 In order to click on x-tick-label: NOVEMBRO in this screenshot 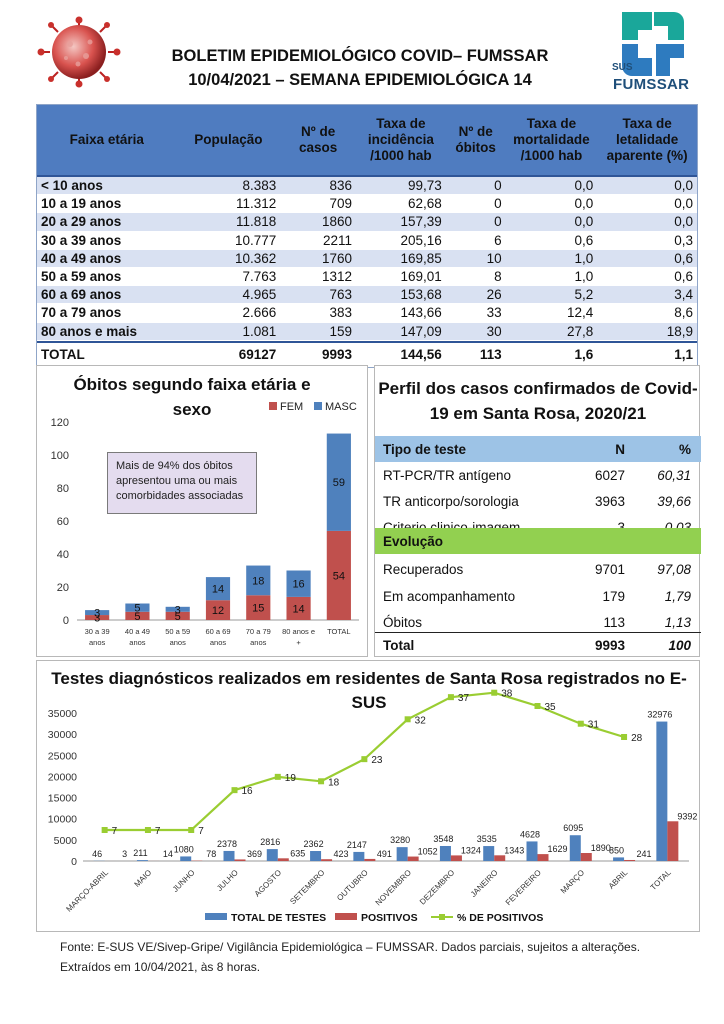, I will do `click(393, 887)`.